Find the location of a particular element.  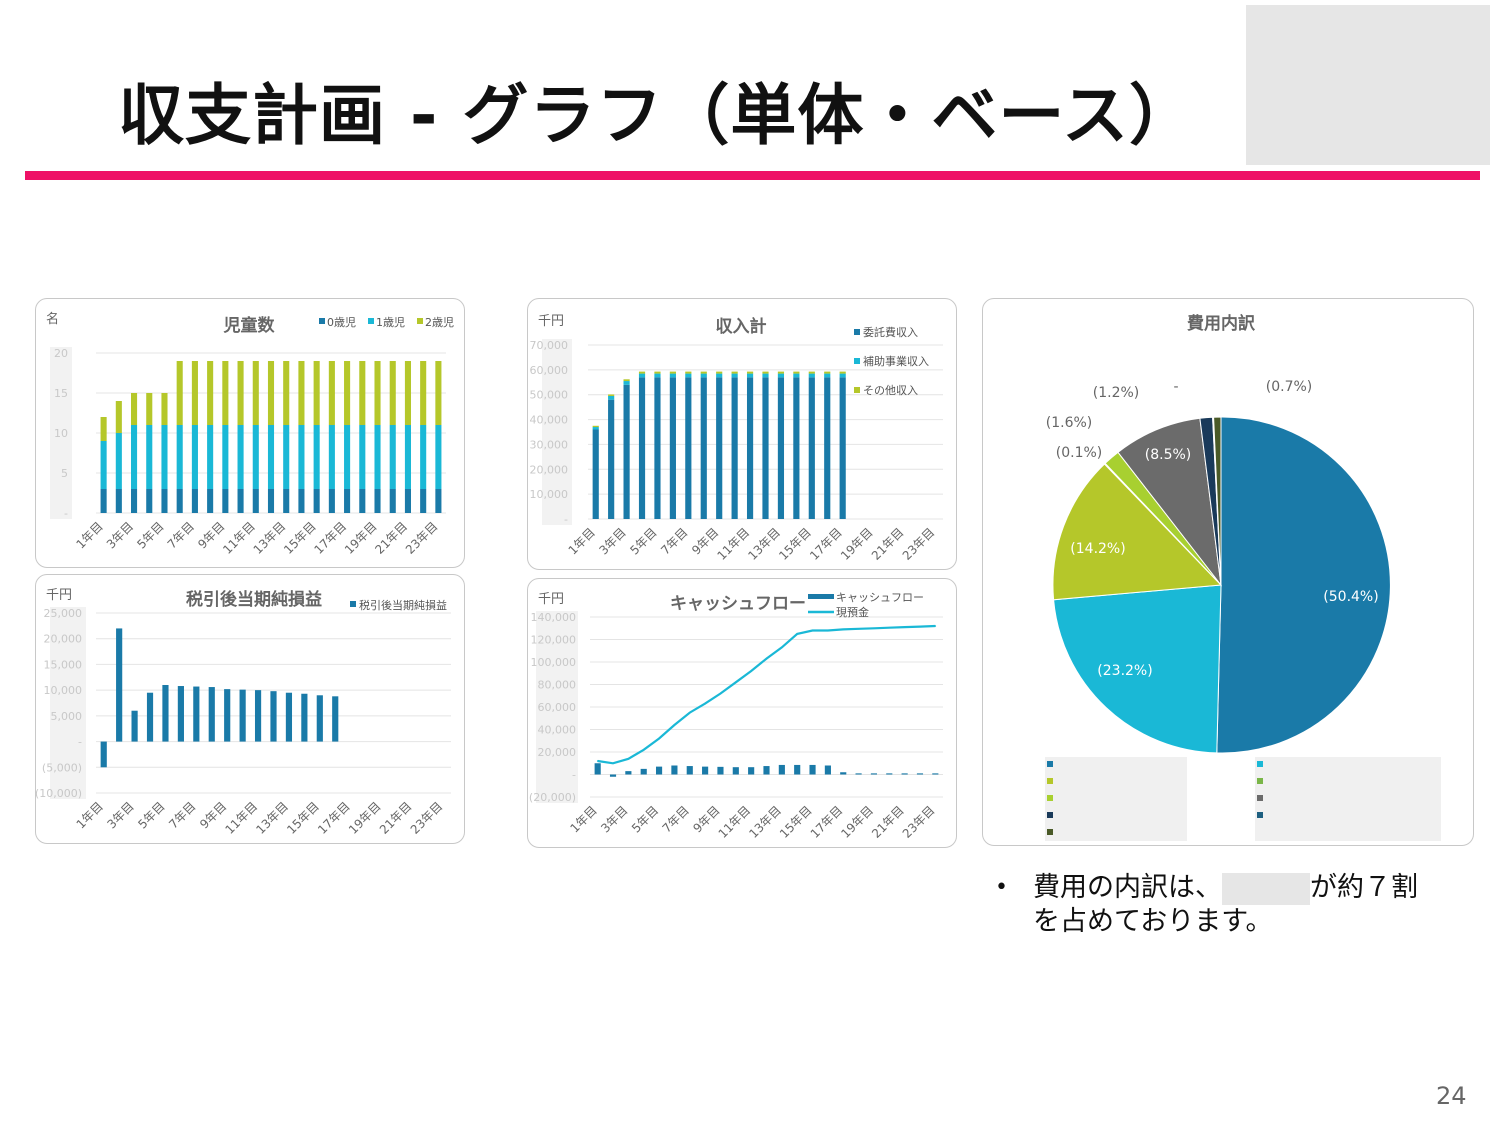

slice-label: (0.7%) is located at coordinates (1289, 387).